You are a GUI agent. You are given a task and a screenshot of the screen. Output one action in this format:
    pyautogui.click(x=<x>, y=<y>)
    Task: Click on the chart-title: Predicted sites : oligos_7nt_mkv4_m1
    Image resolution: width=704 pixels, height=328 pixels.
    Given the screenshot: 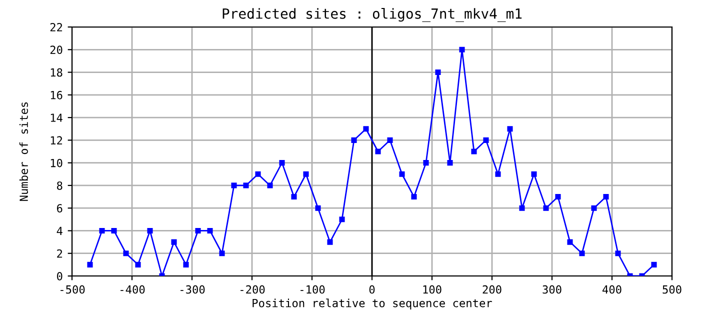 What is the action you would take?
    pyautogui.click(x=372, y=15)
    